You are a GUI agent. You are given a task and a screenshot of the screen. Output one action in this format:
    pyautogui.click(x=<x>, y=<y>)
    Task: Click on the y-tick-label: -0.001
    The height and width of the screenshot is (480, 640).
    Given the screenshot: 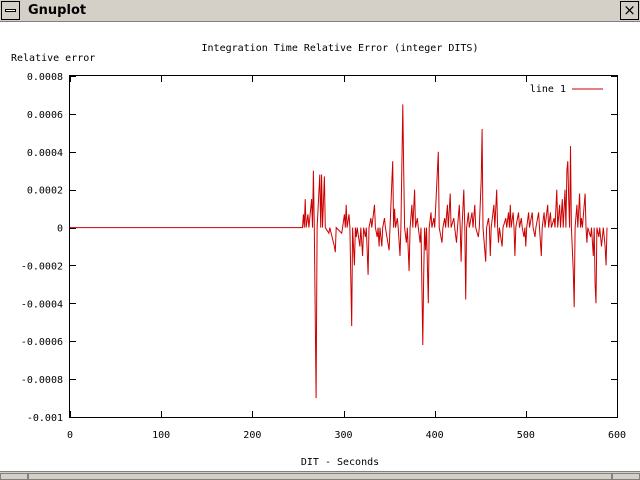 What is the action you would take?
    pyautogui.click(x=45, y=418)
    